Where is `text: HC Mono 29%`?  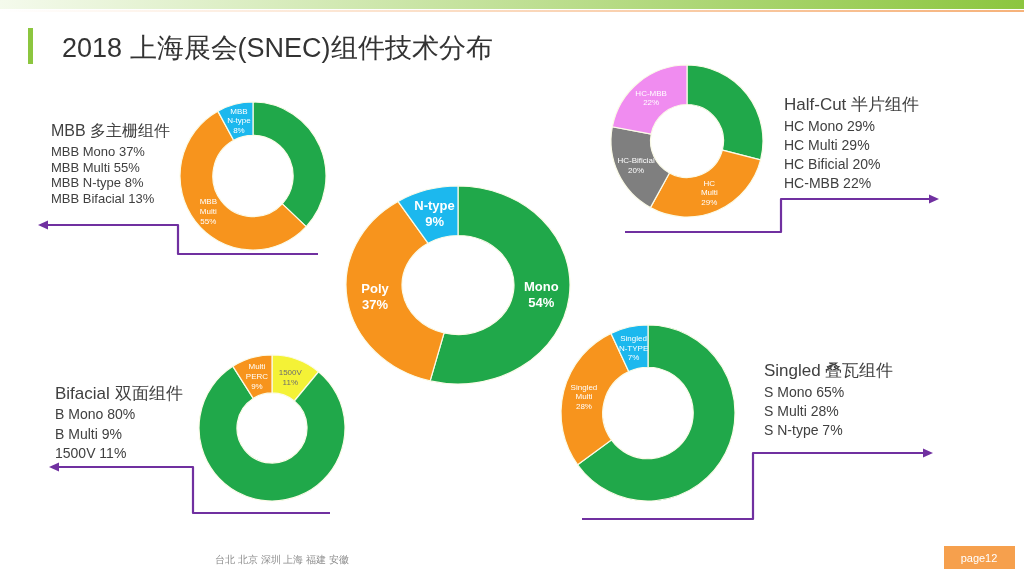 text: HC Mono 29% is located at coordinates (830, 126).